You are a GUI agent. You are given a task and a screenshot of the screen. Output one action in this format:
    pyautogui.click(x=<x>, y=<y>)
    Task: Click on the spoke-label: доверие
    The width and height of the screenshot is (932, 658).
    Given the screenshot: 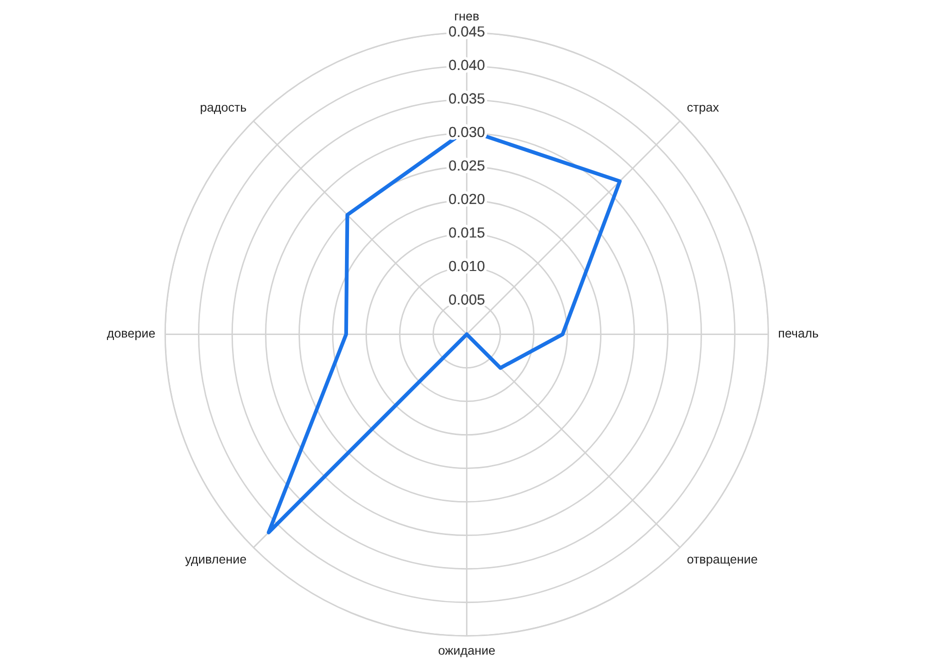 What is the action you would take?
    pyautogui.click(x=130, y=335)
    